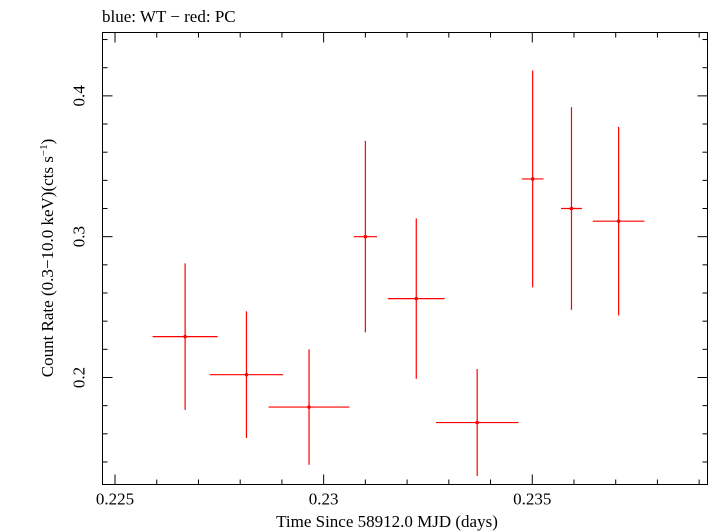 This screenshot has height=532, width=709. Describe the element at coordinates (47, 266) in the screenshot. I see `y-axis-label-main: Count Rate (0.3−10.0 keV)(cts s` at that location.